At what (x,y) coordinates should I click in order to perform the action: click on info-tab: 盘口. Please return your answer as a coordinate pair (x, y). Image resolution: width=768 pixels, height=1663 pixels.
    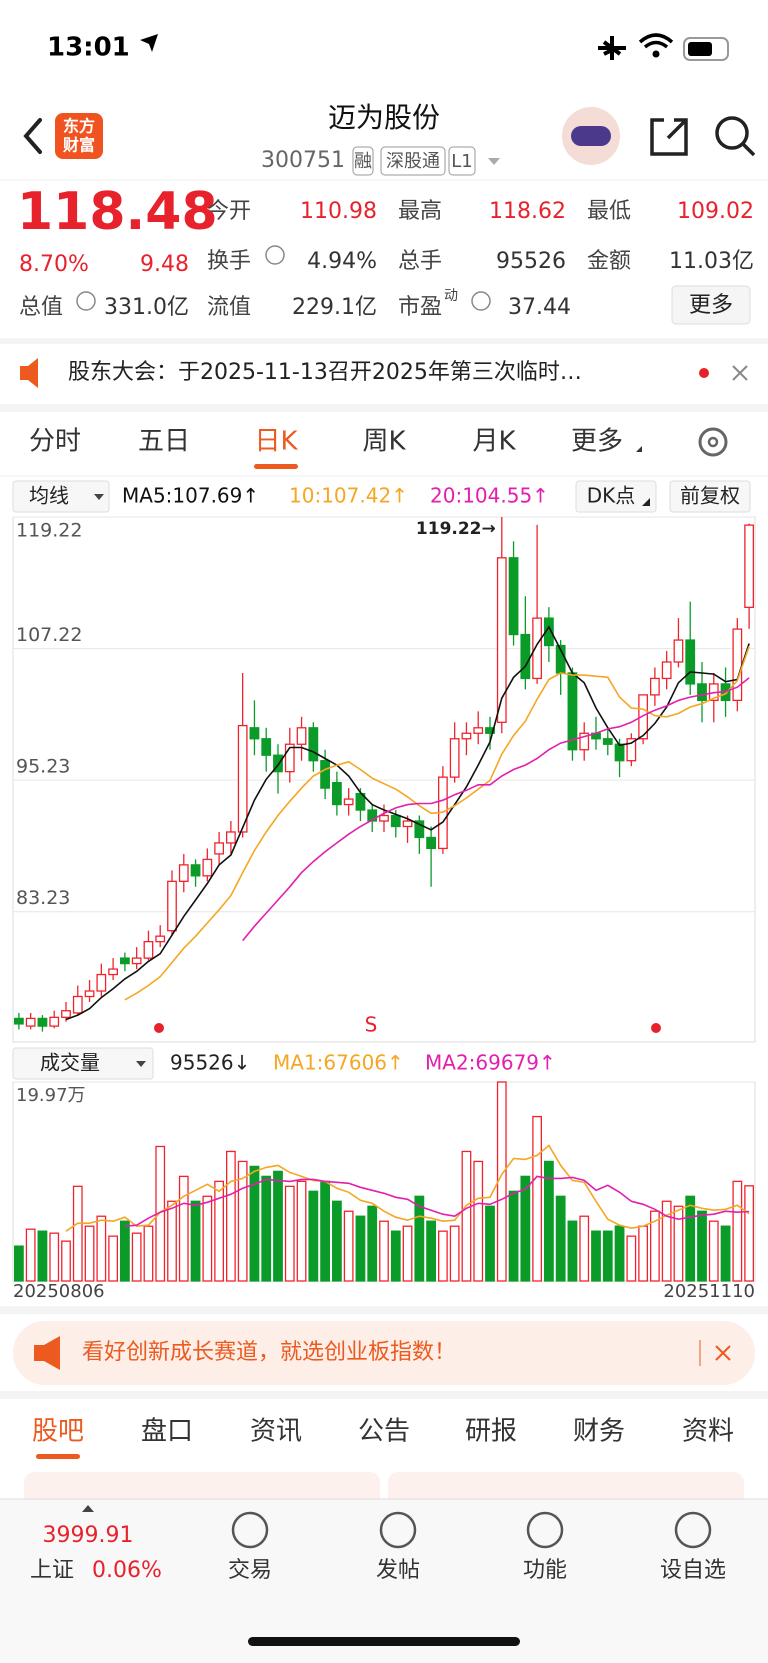
    Looking at the image, I should click on (167, 1432).